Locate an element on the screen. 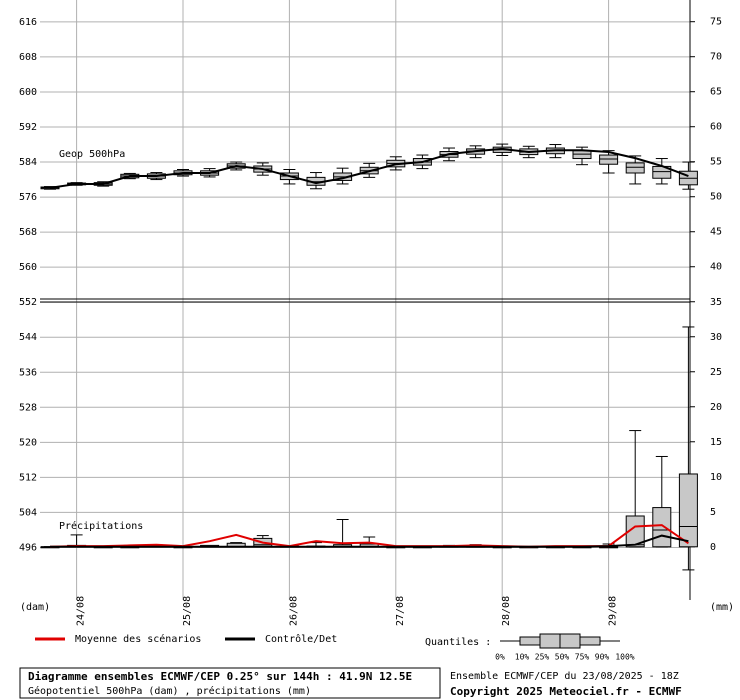  legend-label: Moyenne des scénarios is located at coordinates (138, 639).